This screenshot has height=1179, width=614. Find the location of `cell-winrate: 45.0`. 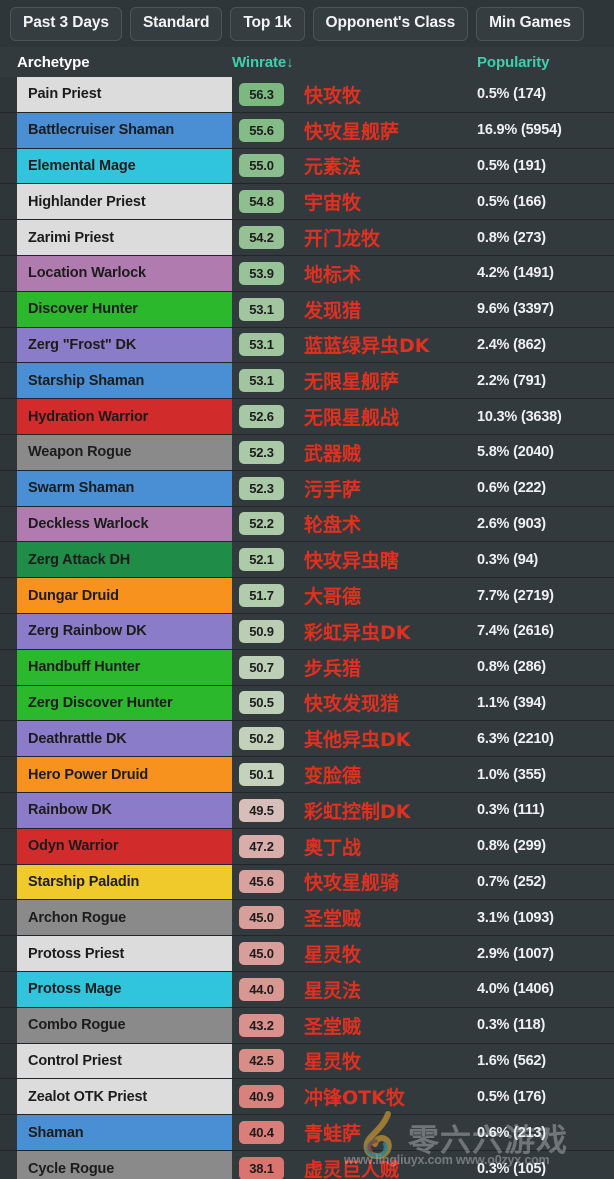

cell-winrate: 45.0 is located at coordinates (259, 917).